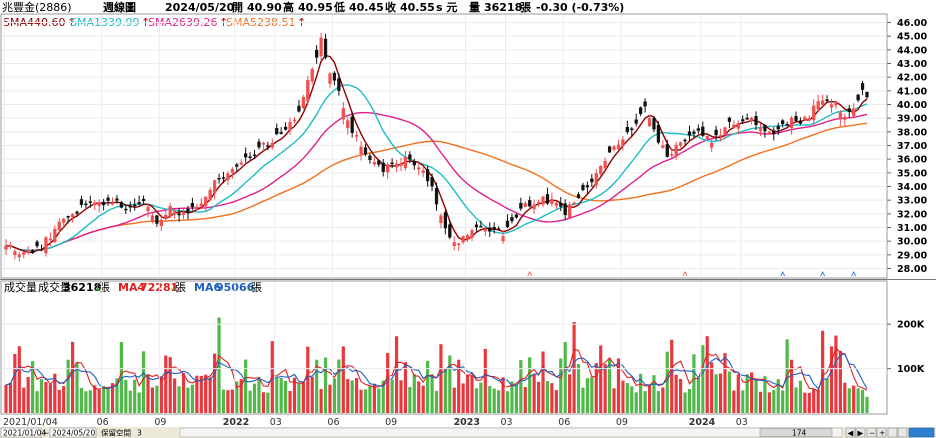  Describe the element at coordinates (503, 7) in the screenshot. I see `volume-value: 36218` at that location.